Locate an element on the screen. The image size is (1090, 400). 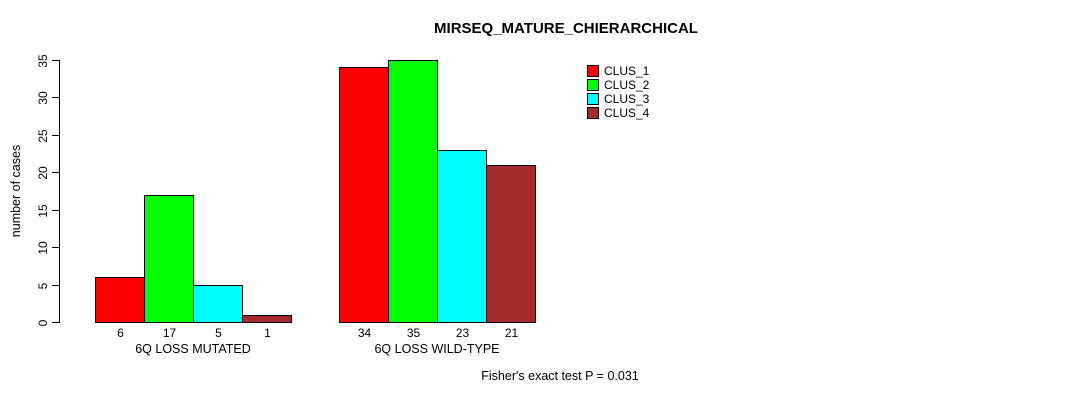
legend-item-clus_4: CLUS_4 is located at coordinates (618, 113).